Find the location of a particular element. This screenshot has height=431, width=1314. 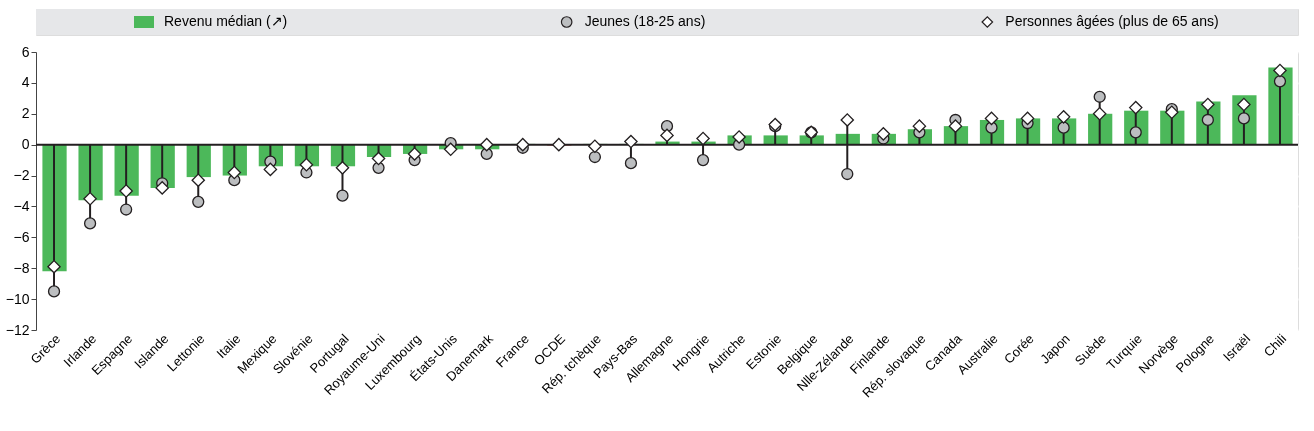

y-tick-label: −12 is located at coordinates (17, 329).